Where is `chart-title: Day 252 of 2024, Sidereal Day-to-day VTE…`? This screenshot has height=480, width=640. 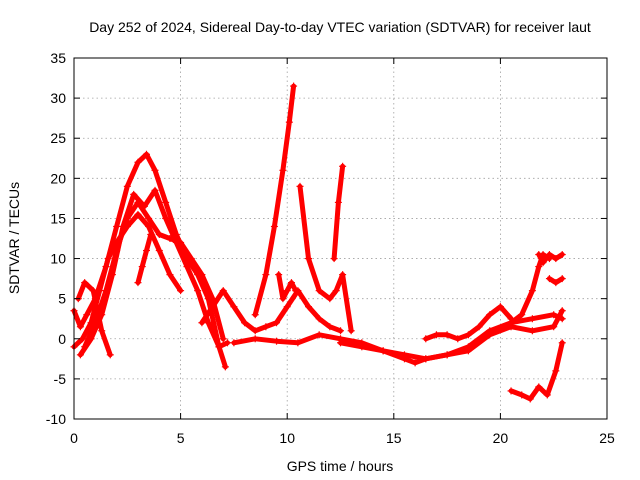
chart-title: Day 252 of 2024, Sidereal Day-to-day VTE… is located at coordinates (340, 27).